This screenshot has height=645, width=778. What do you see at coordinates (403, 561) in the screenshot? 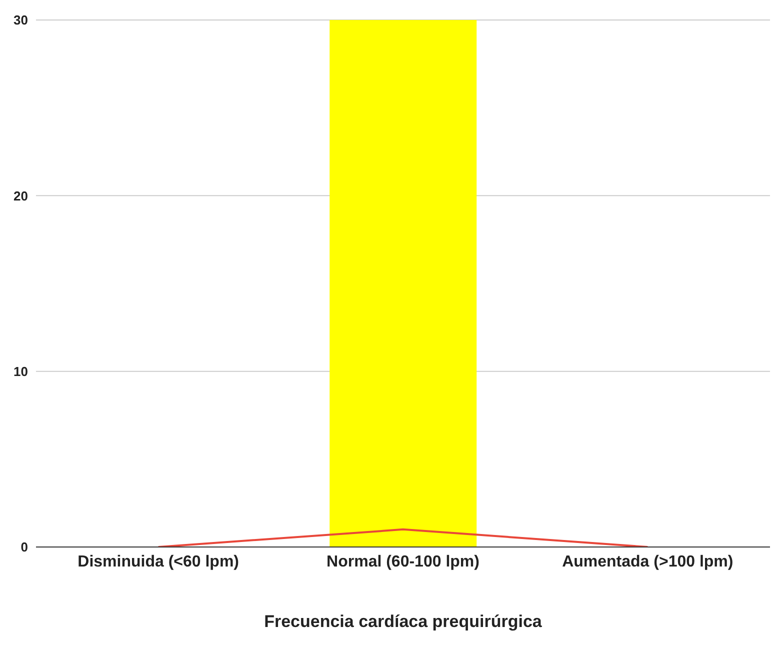
I see `x-tick-label: Normal (60-100 lpm)` at bounding box center [403, 561].